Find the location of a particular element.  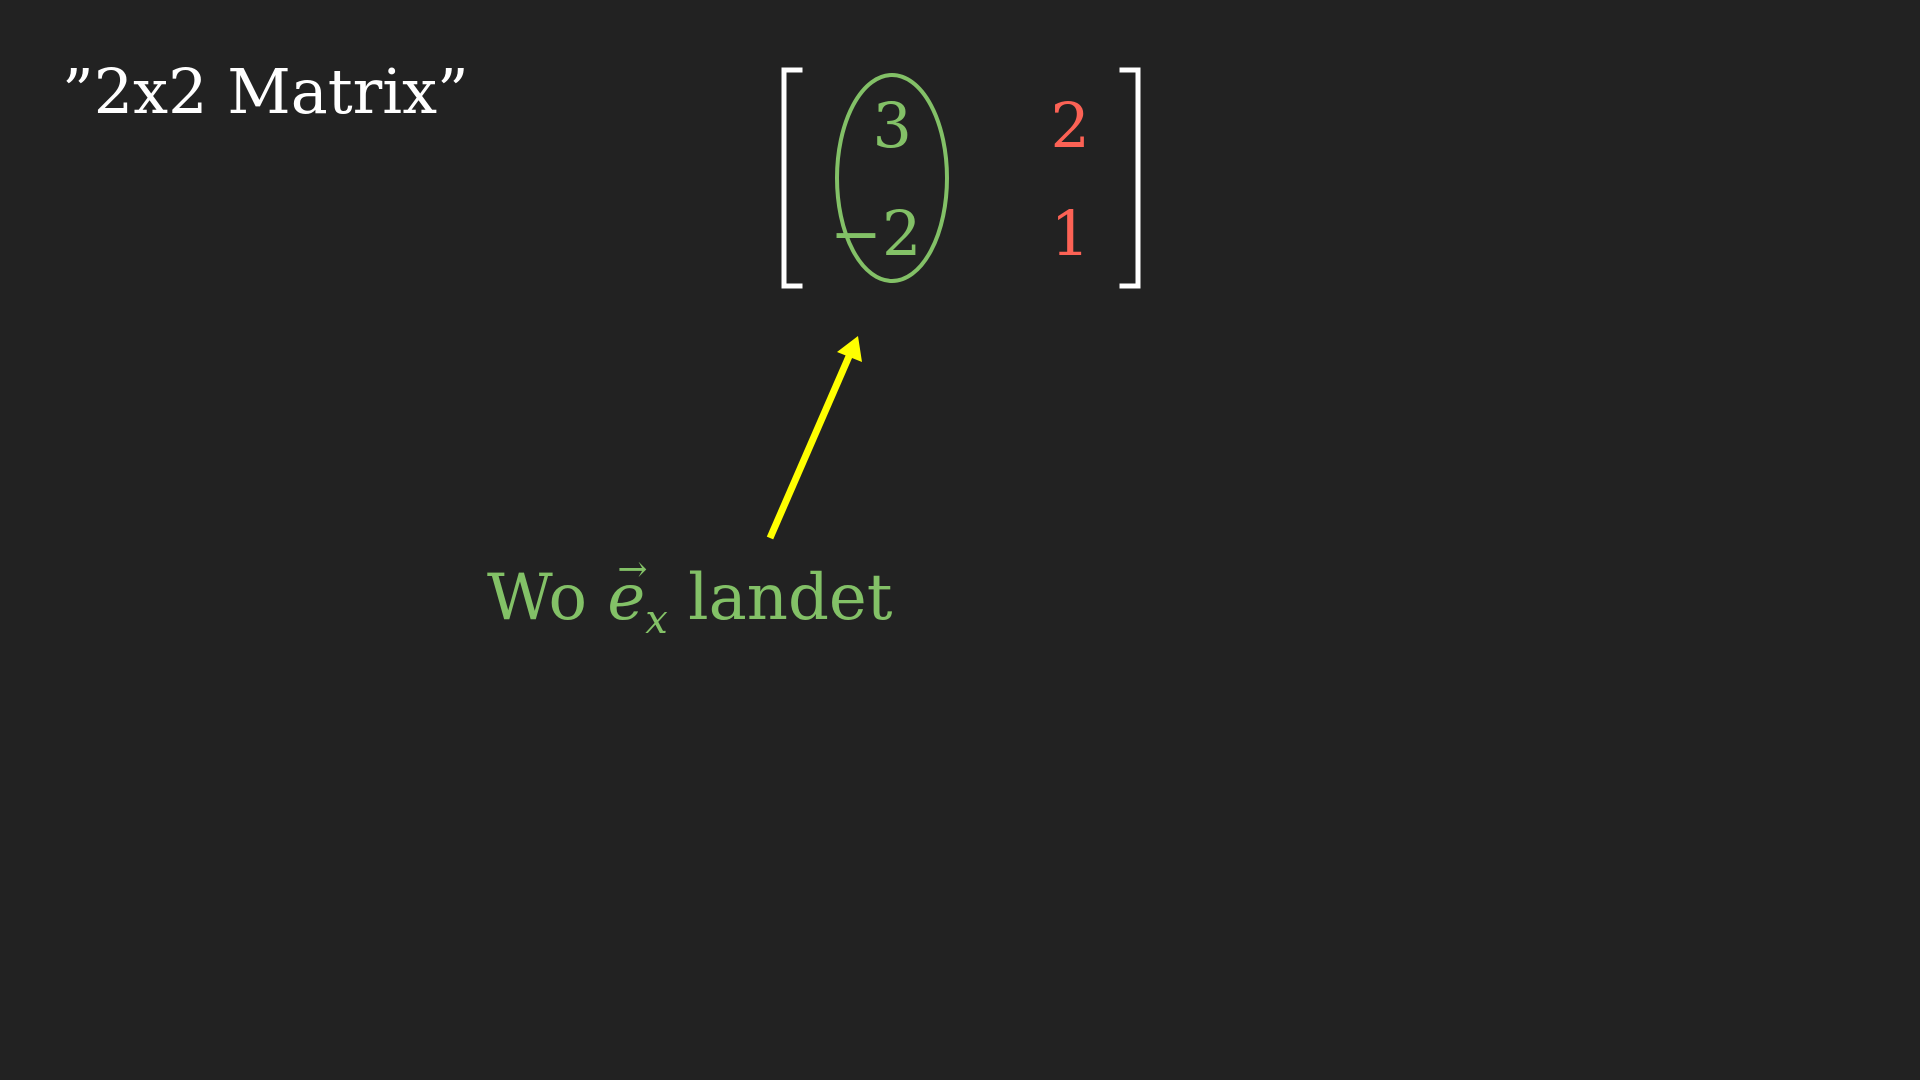

matrix-left-bracket is located at coordinates (792, 178).